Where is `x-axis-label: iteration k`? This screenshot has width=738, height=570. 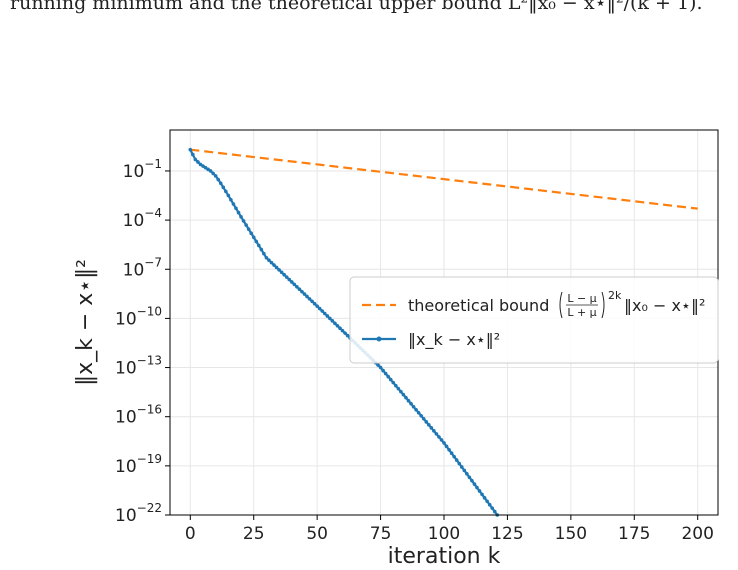 x-axis-label: iteration k is located at coordinates (444, 556).